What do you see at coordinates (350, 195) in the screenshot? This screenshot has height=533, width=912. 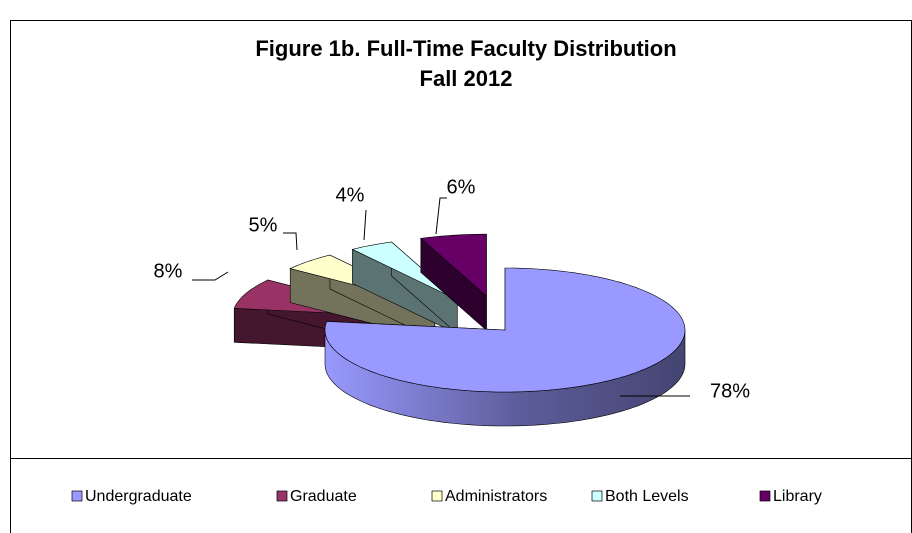 I see `data-label: 4%` at bounding box center [350, 195].